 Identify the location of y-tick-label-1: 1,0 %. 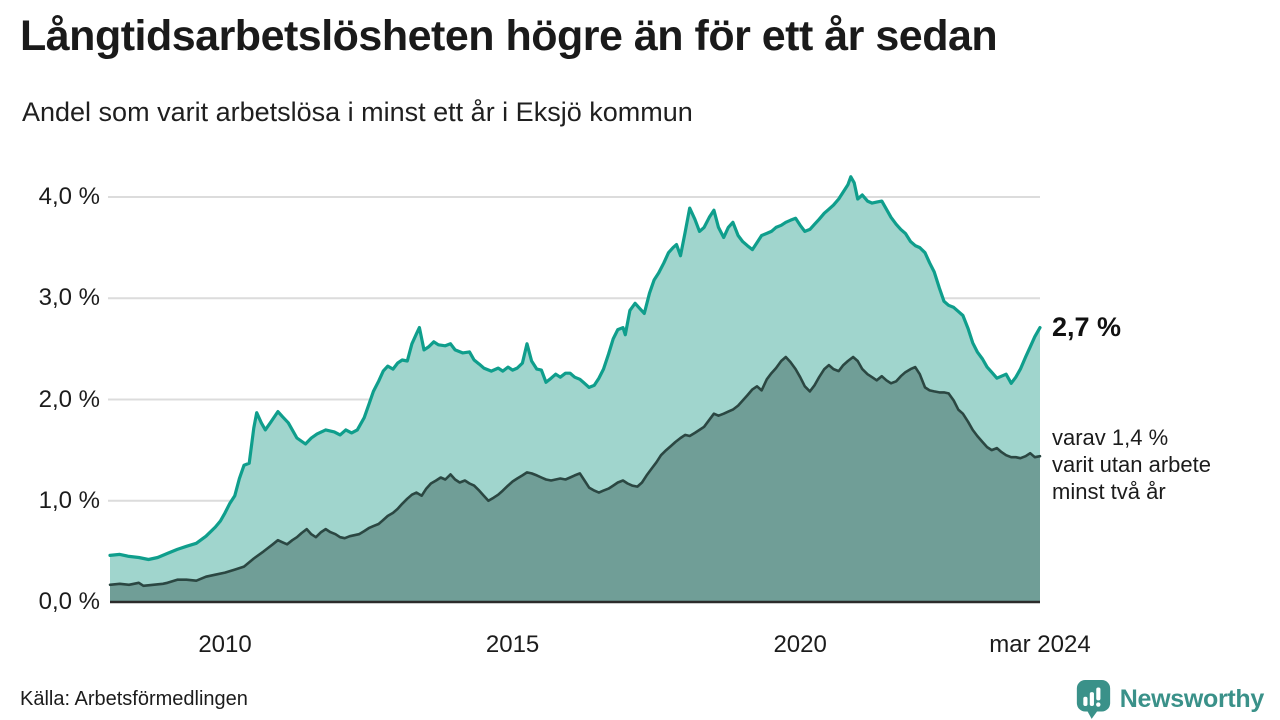
(69, 500).